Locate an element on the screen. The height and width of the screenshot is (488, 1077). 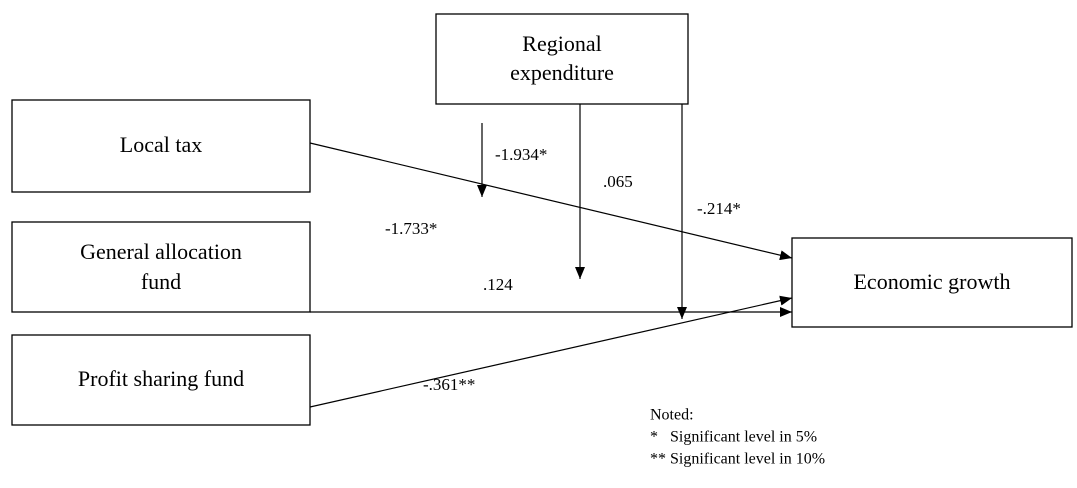
node-label: fund is located at coordinates (161, 281).